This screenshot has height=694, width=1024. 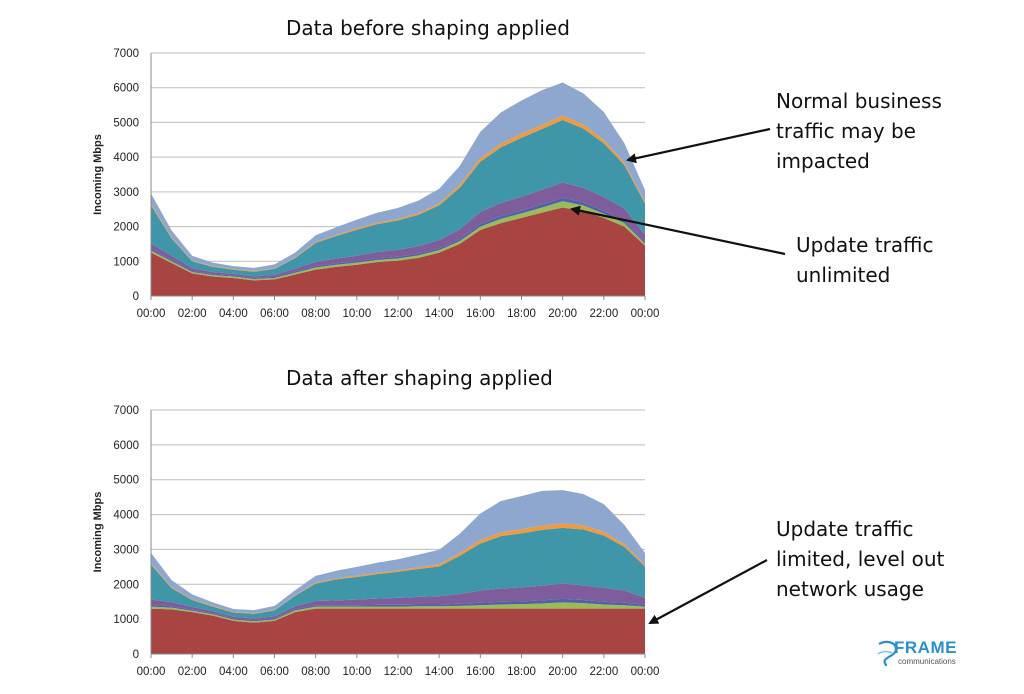 What do you see at coordinates (698, 145) in the screenshot?
I see `arrow-business` at bounding box center [698, 145].